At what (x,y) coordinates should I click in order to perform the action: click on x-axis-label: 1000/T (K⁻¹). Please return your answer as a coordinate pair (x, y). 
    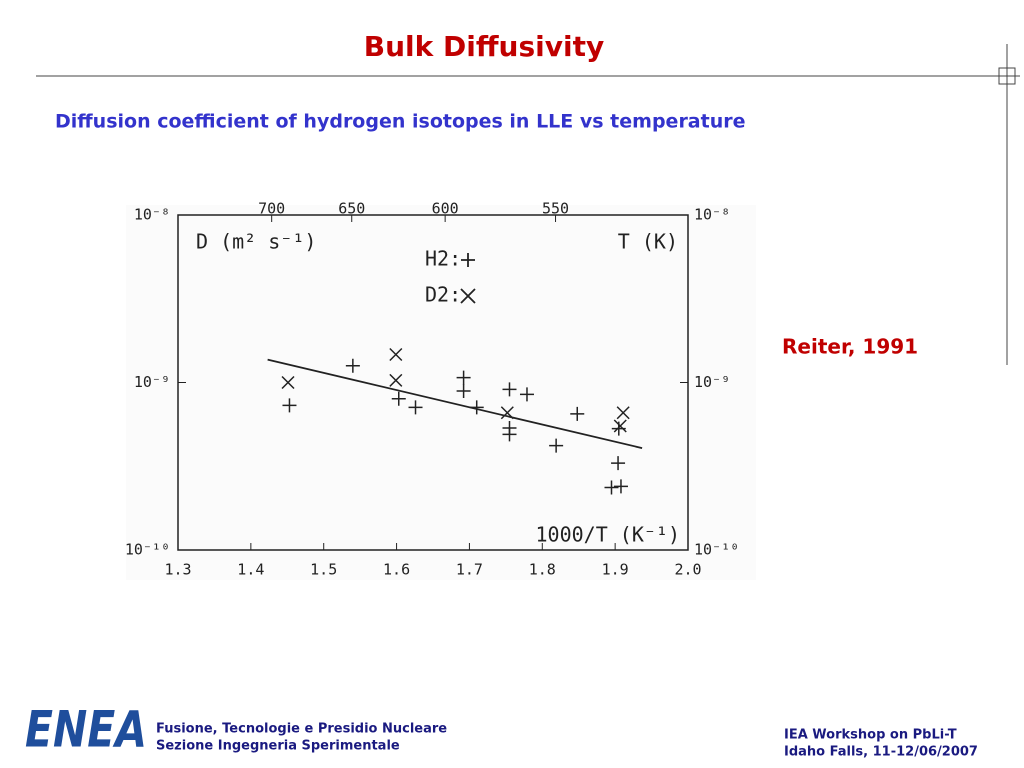
    Looking at the image, I should click on (608, 535).